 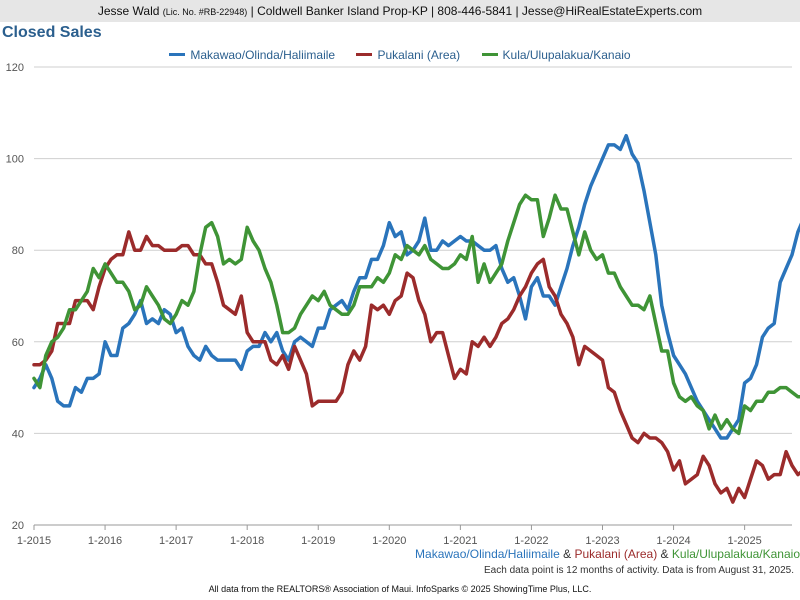 I want to click on agent-license: (Lic. No. #RB-22948), so click(x=205, y=12).